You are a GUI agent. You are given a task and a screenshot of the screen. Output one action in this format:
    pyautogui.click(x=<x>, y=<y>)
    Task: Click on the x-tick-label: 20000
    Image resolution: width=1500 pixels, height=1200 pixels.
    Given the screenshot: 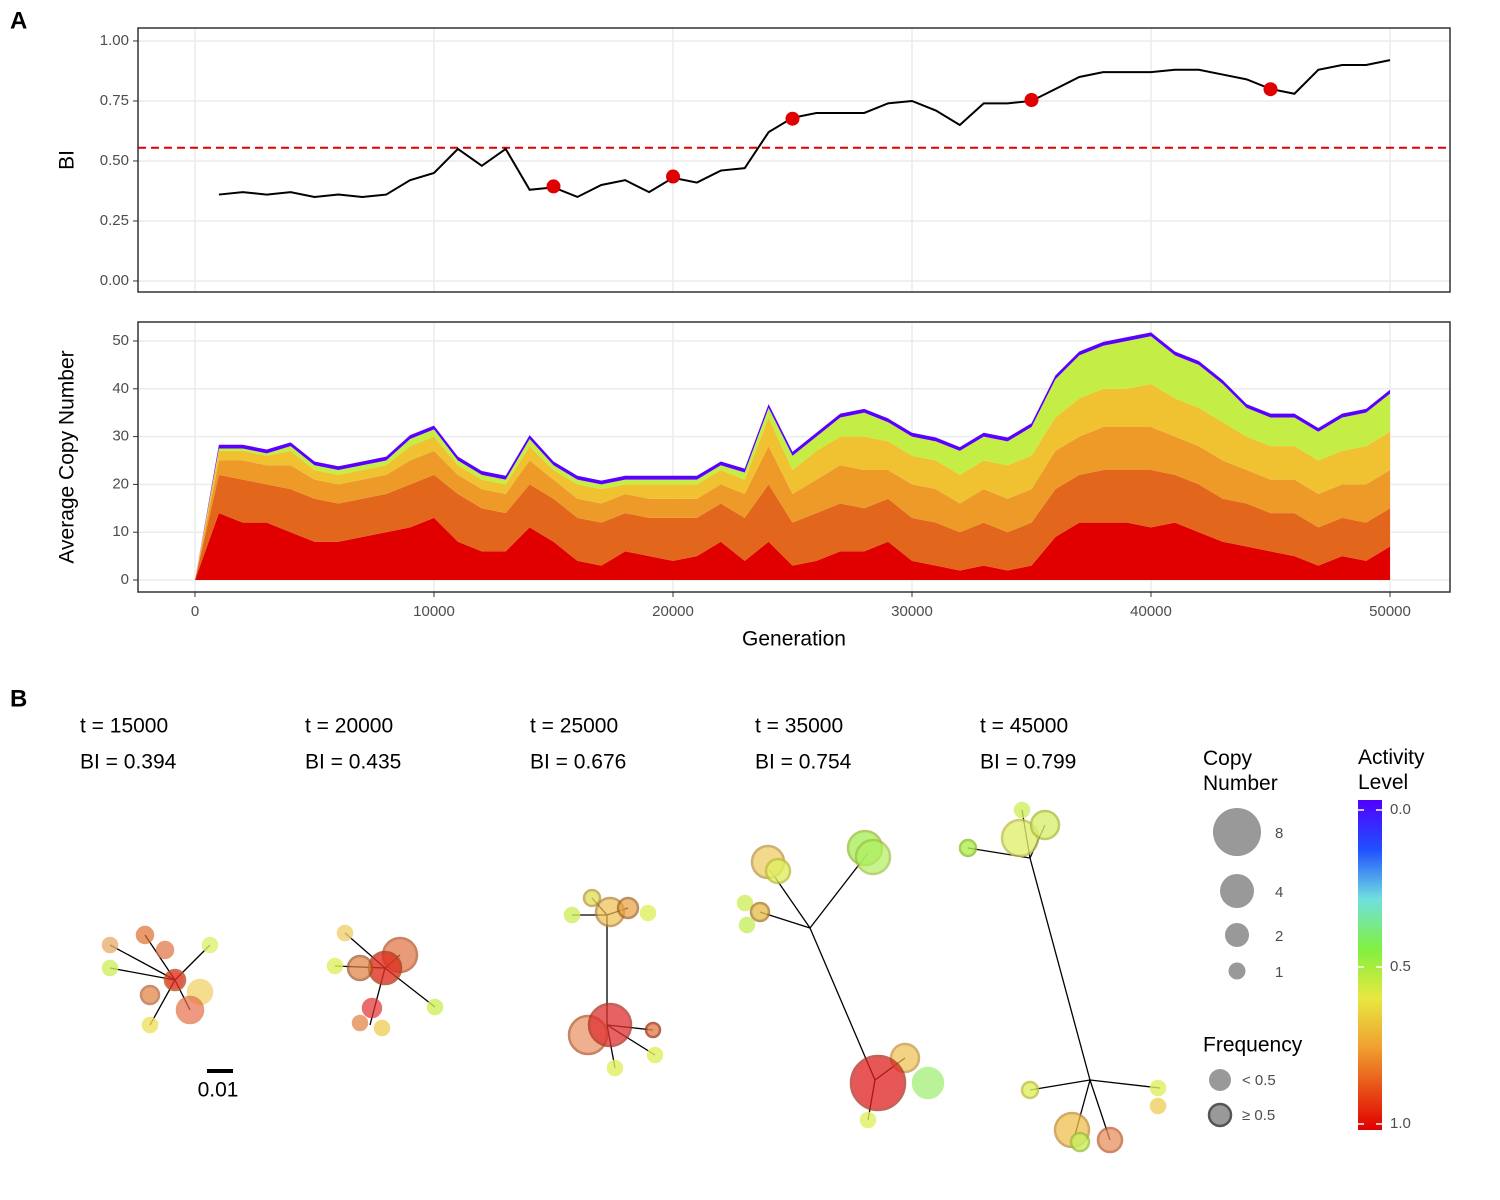 What is the action you would take?
    pyautogui.click(x=673, y=611)
    